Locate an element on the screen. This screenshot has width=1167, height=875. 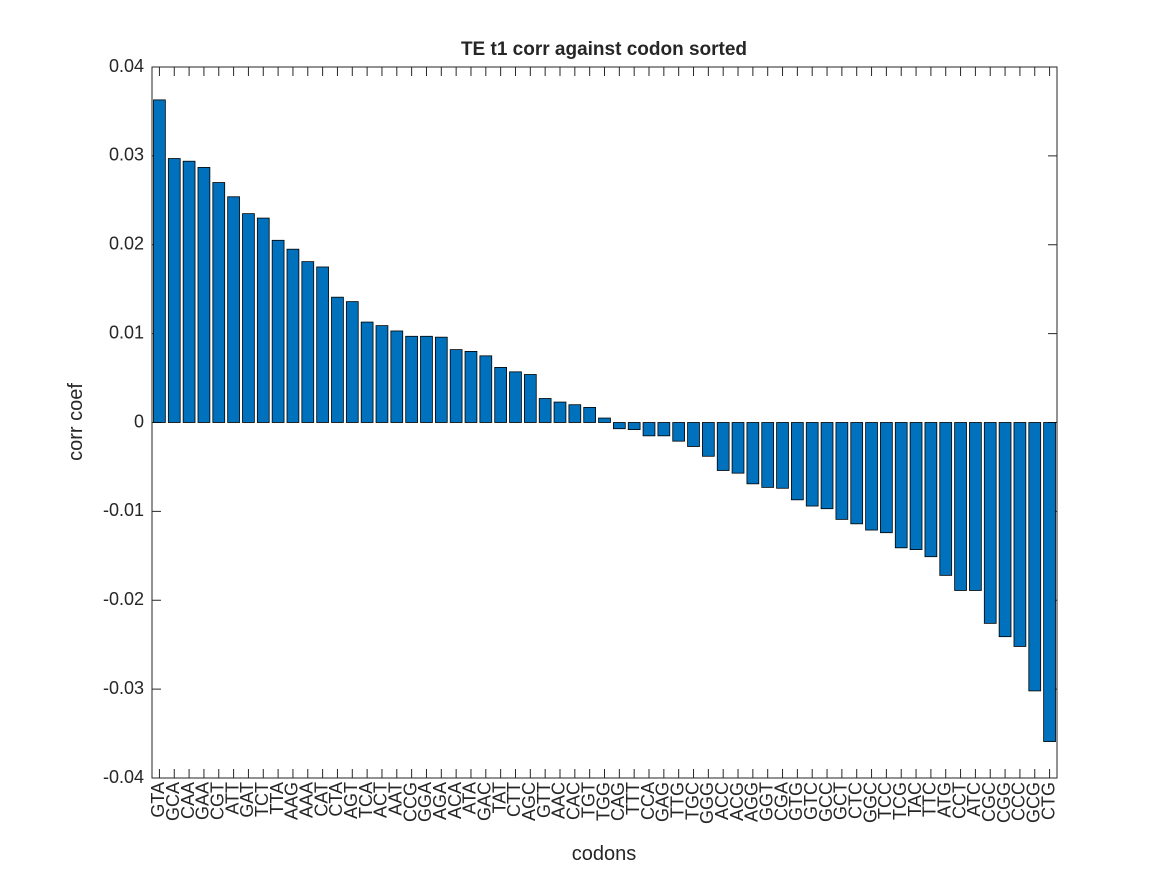
x-tick-label: CTA is located at coordinates (336, 799).